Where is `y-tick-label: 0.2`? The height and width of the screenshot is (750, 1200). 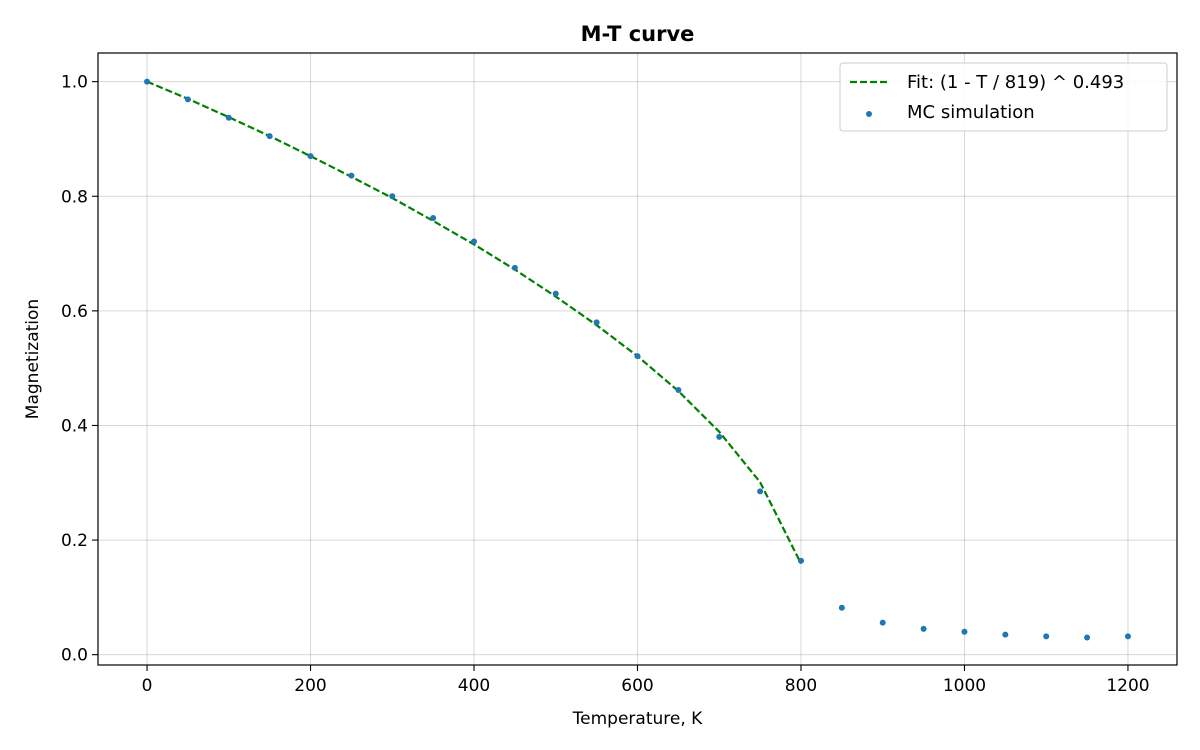
y-tick-label: 0.2 is located at coordinates (74, 541).